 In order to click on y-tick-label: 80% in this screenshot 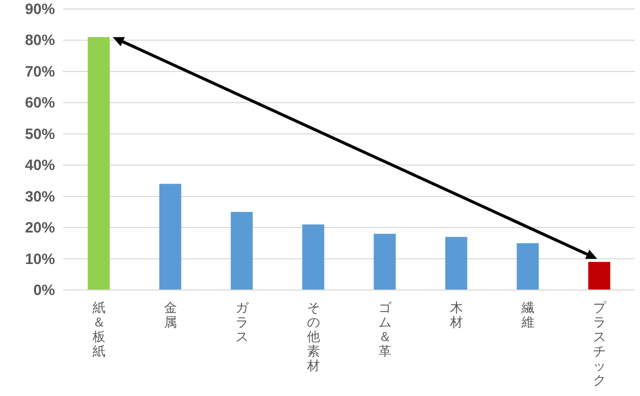, I will do `click(39, 41)`.